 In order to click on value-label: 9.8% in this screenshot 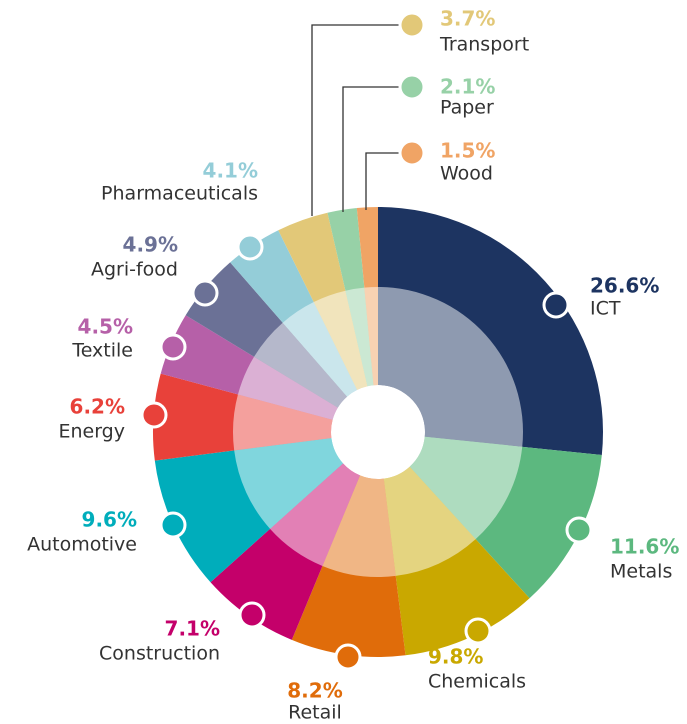, I will do `click(455, 657)`.